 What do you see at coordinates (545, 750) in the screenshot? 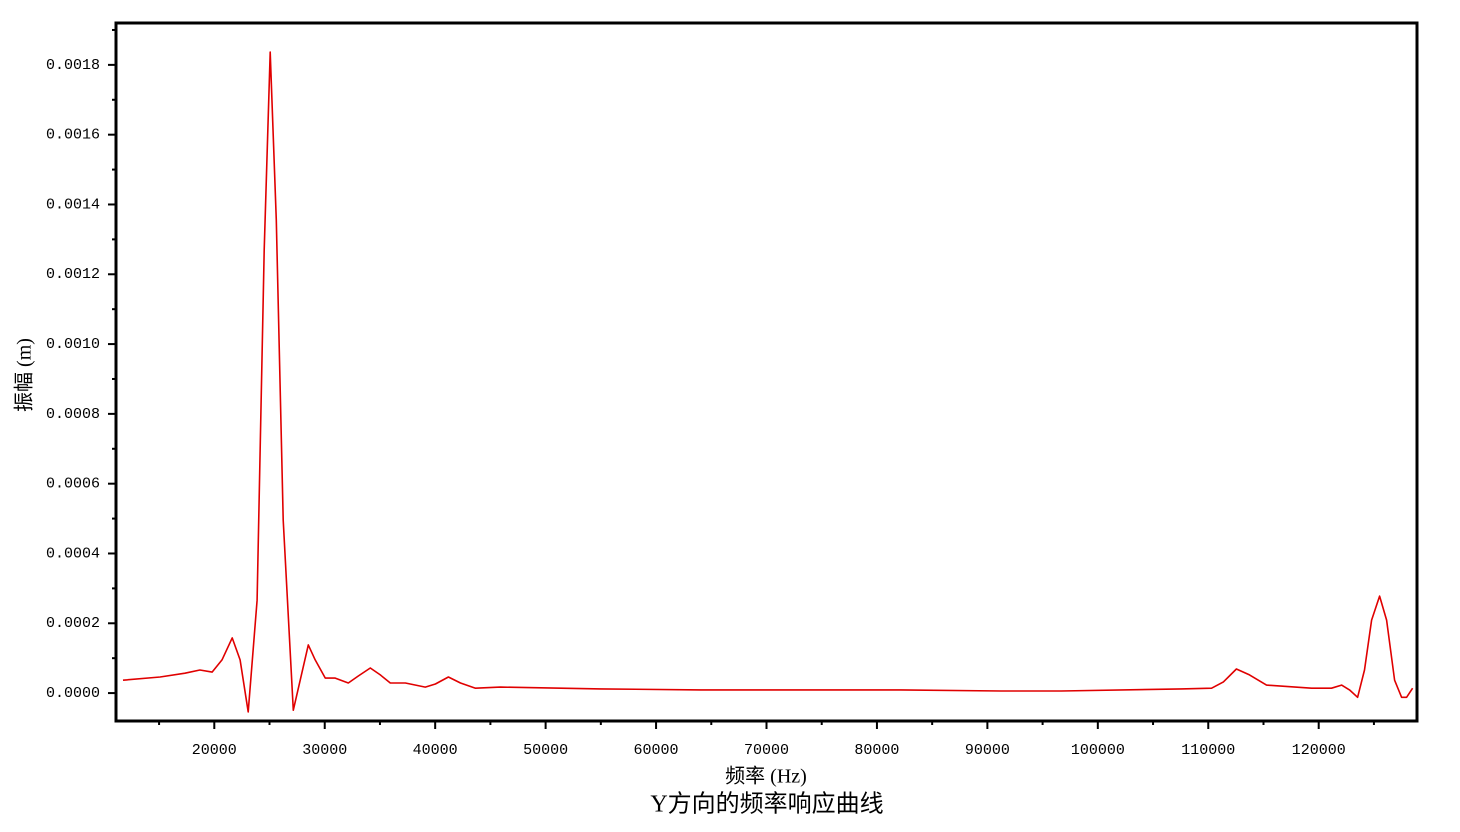
I see `x-tick-label: 50000` at bounding box center [545, 750].